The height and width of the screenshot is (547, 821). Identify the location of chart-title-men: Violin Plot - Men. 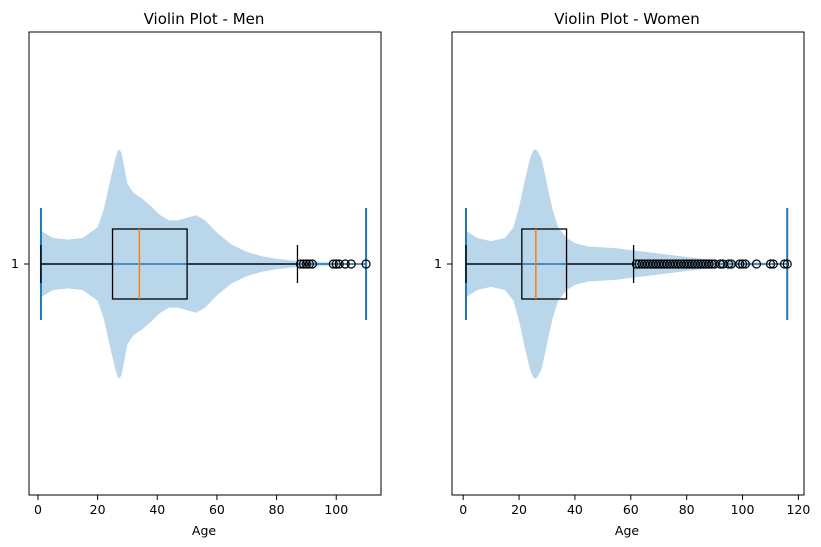
(204, 19).